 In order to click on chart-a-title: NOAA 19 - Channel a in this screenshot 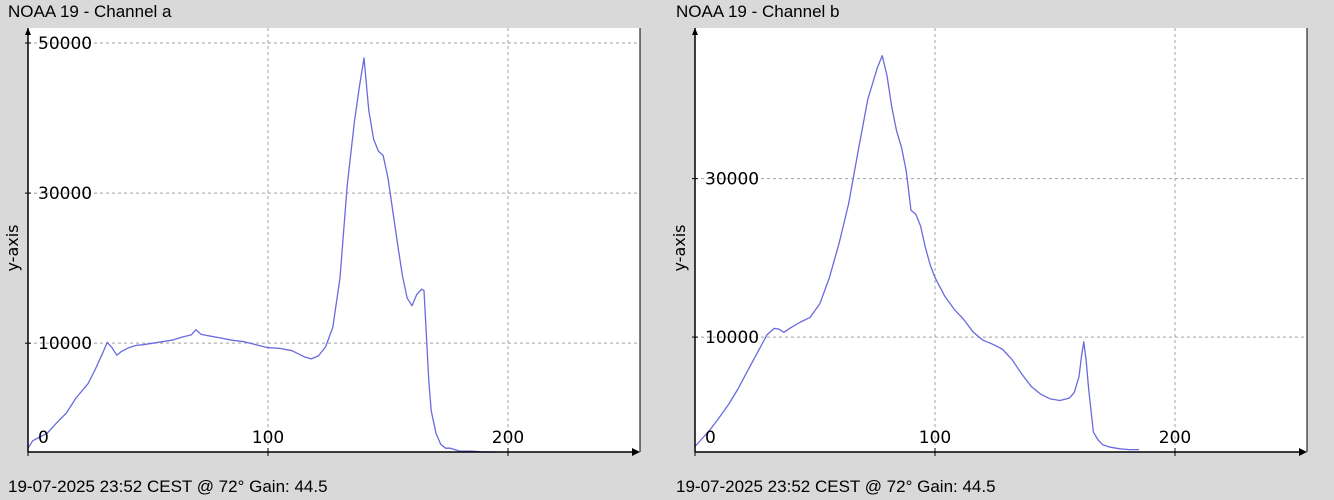, I will do `click(90, 11)`.